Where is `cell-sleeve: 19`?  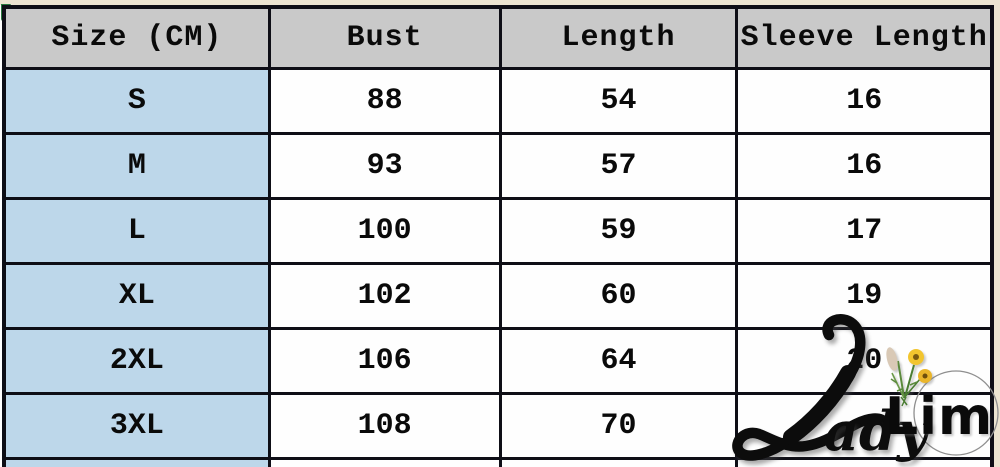 cell-sleeve: 19 is located at coordinates (865, 296).